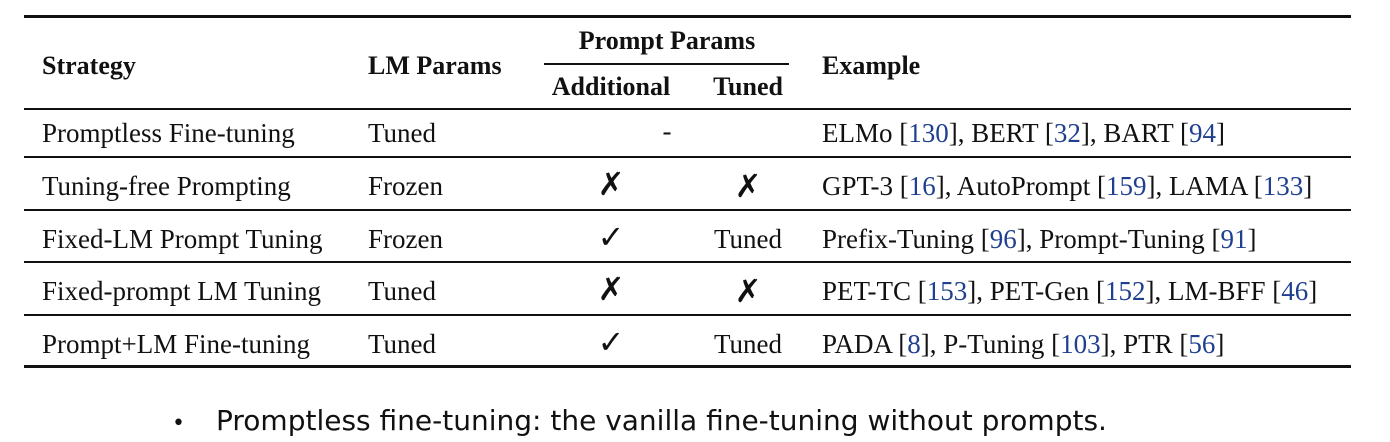 The image size is (1390, 442). What do you see at coordinates (1204, 186) in the screenshot?
I see `example-text: ], LAMA [` at bounding box center [1204, 186].